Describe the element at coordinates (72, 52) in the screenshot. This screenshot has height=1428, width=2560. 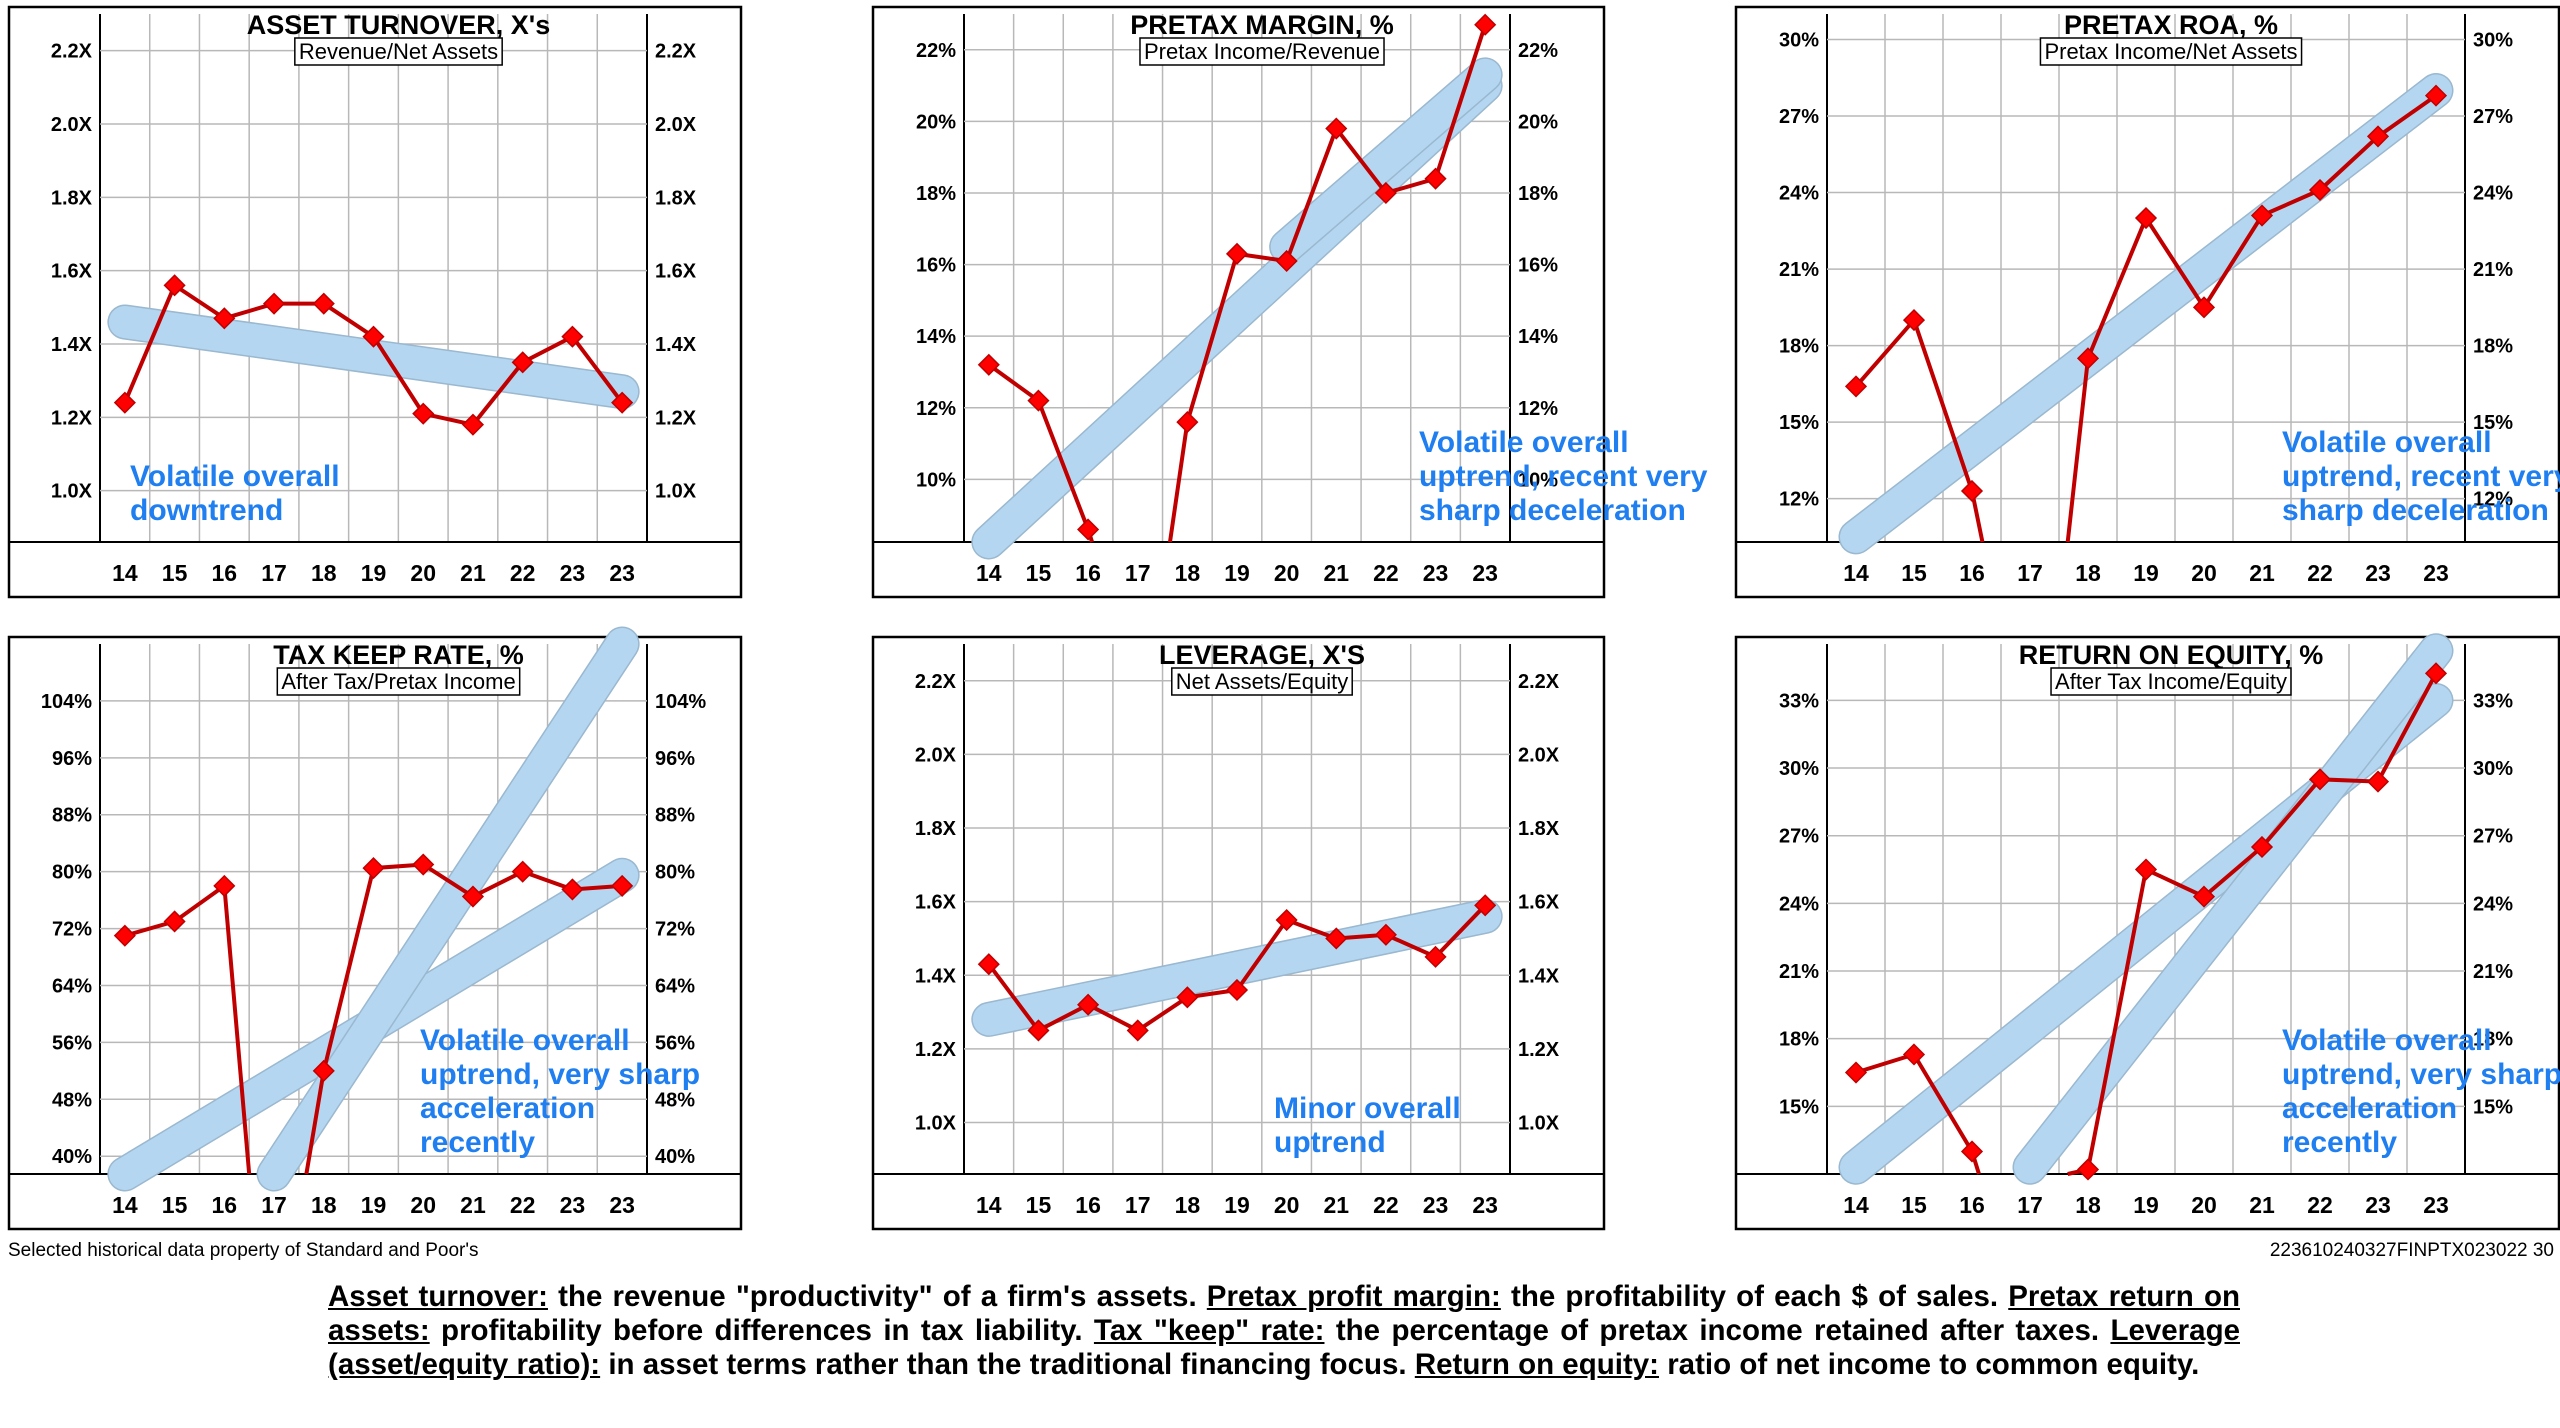
I see `y-tick-label-left: 2.2X` at that location.